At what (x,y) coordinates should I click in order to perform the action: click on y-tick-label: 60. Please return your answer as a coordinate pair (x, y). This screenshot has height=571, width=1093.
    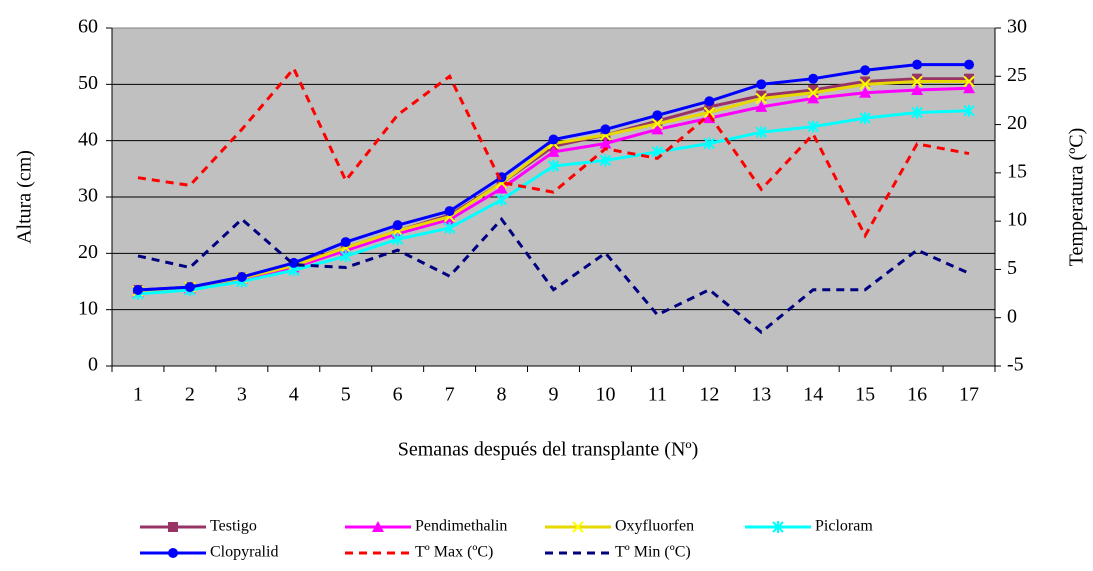
    Looking at the image, I should click on (88, 27).